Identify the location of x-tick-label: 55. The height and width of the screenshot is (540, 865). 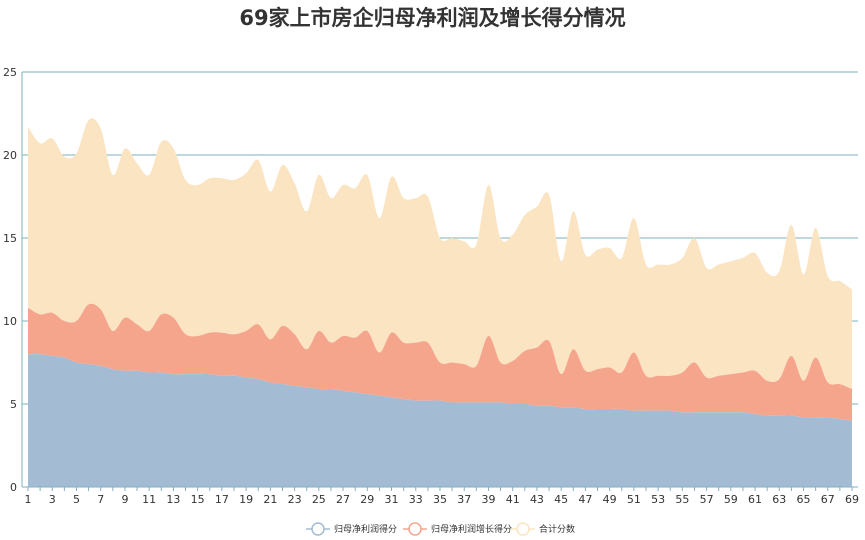
(682, 499).